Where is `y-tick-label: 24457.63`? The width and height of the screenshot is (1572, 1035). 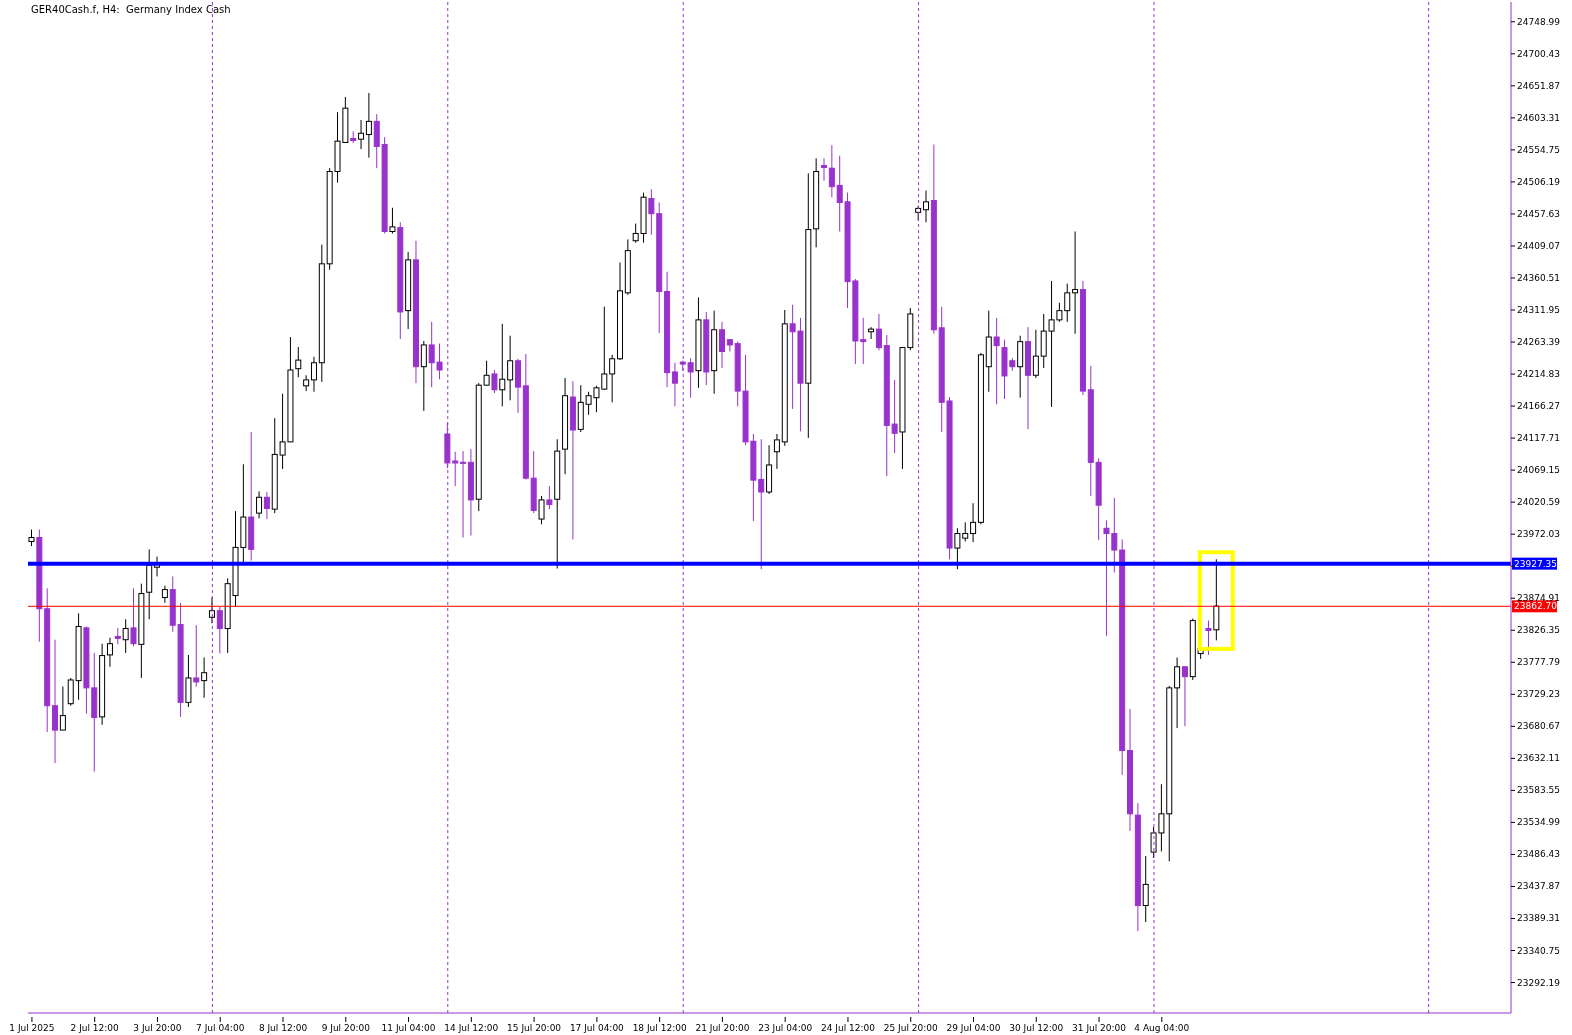 y-tick-label: 24457.63 is located at coordinates (1538, 213).